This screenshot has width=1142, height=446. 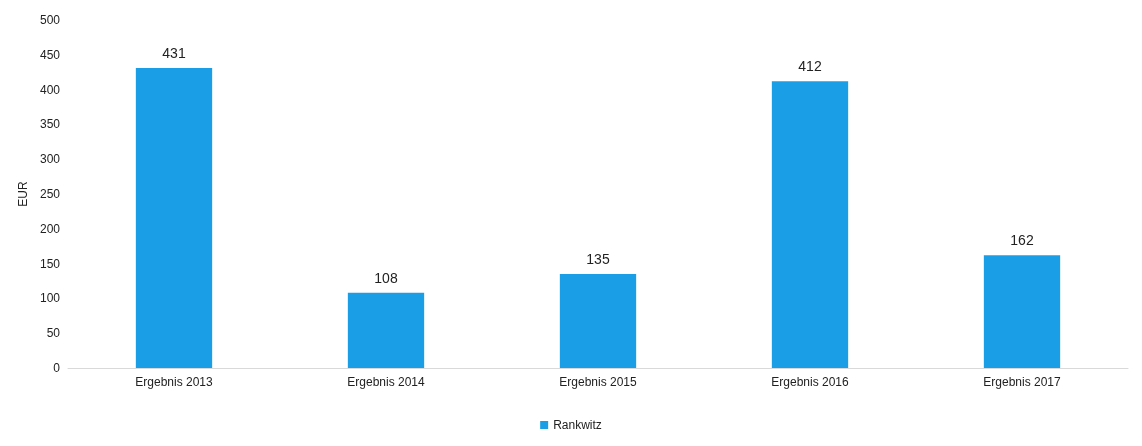 I want to click on data-label: 431, so click(x=174, y=53).